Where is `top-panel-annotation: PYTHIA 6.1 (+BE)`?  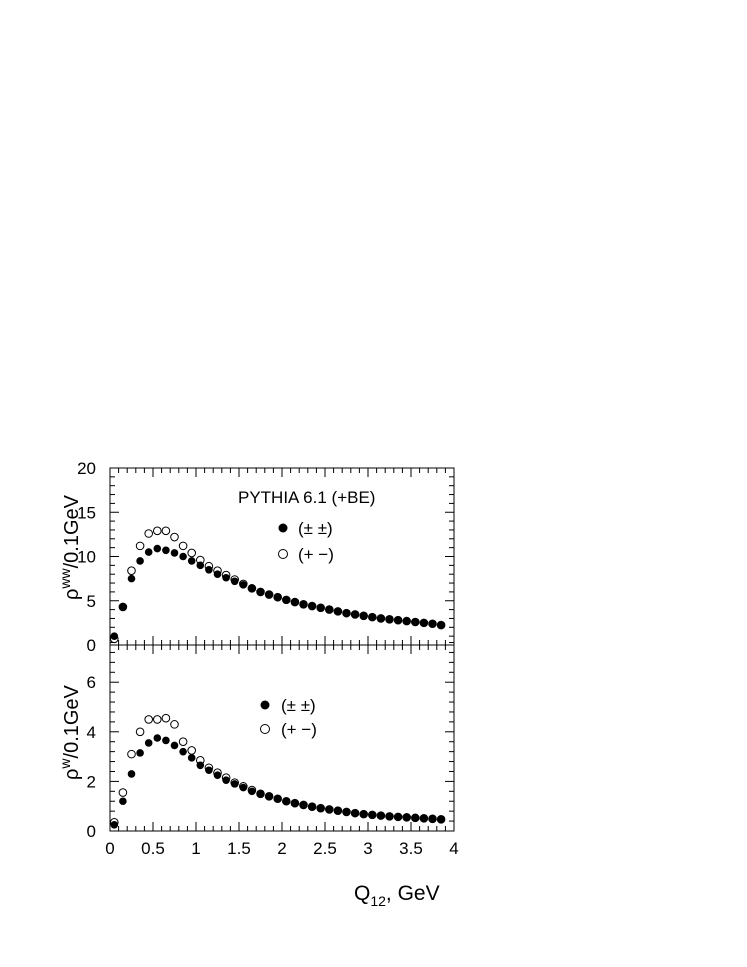 top-panel-annotation: PYTHIA 6.1 (+BE) is located at coordinates (306, 497).